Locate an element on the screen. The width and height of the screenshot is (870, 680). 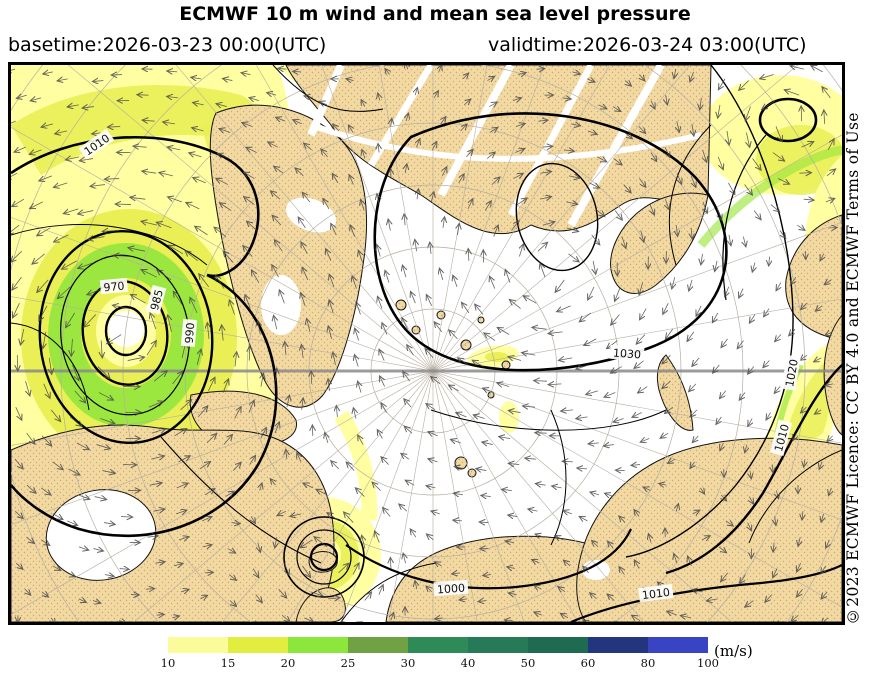
svg-text: 1020 is located at coordinates (792, 373).